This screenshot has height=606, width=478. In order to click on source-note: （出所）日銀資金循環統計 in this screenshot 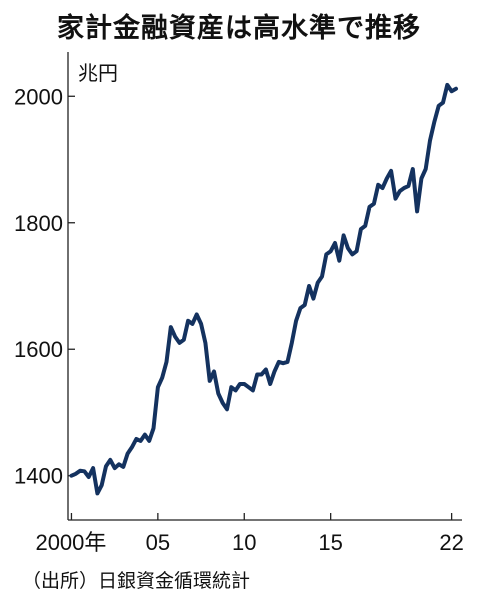, I will do `click(136, 581)`.